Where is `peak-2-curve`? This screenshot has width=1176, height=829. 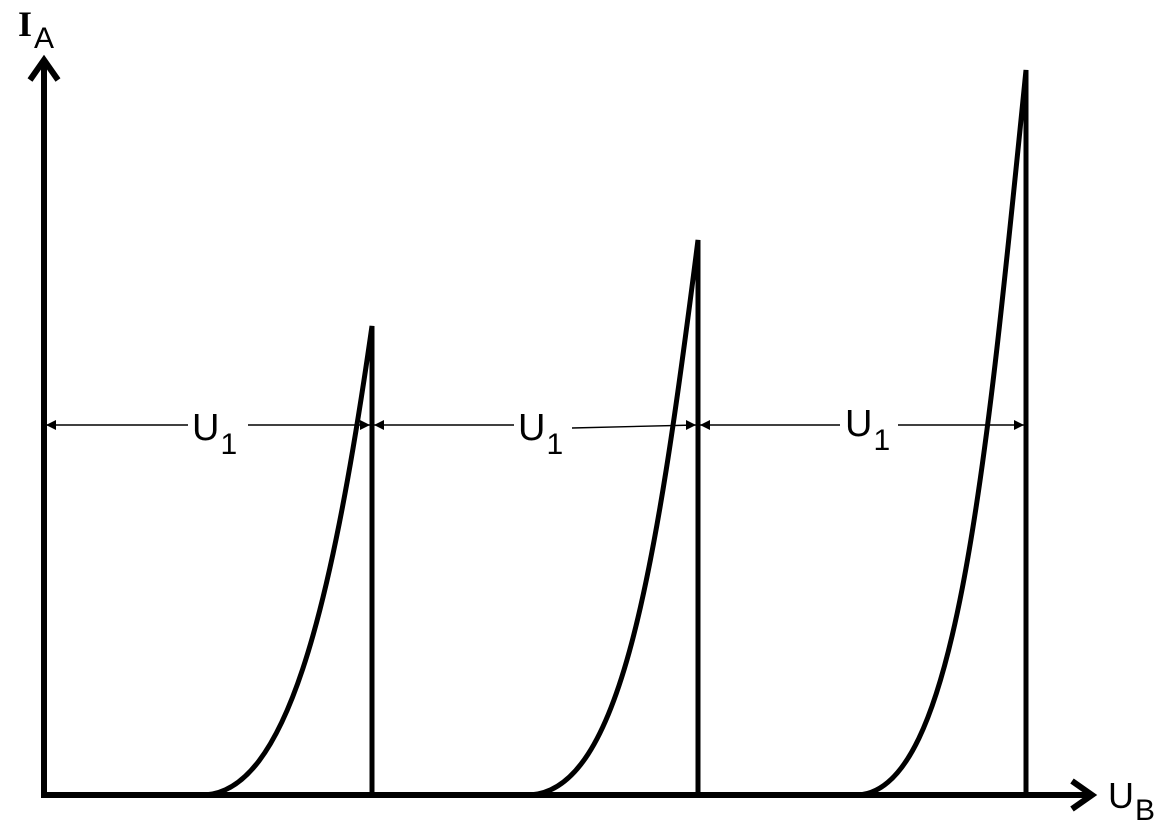
peak-2-curve is located at coordinates (615, 518).